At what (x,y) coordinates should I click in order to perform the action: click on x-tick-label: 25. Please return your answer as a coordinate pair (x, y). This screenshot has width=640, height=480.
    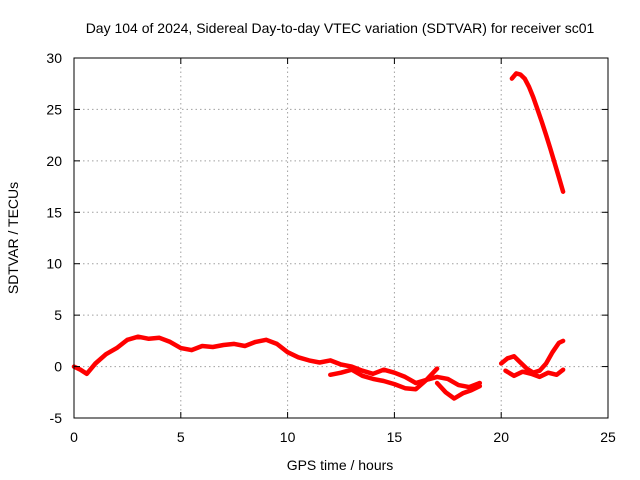
    Looking at the image, I should click on (608, 437).